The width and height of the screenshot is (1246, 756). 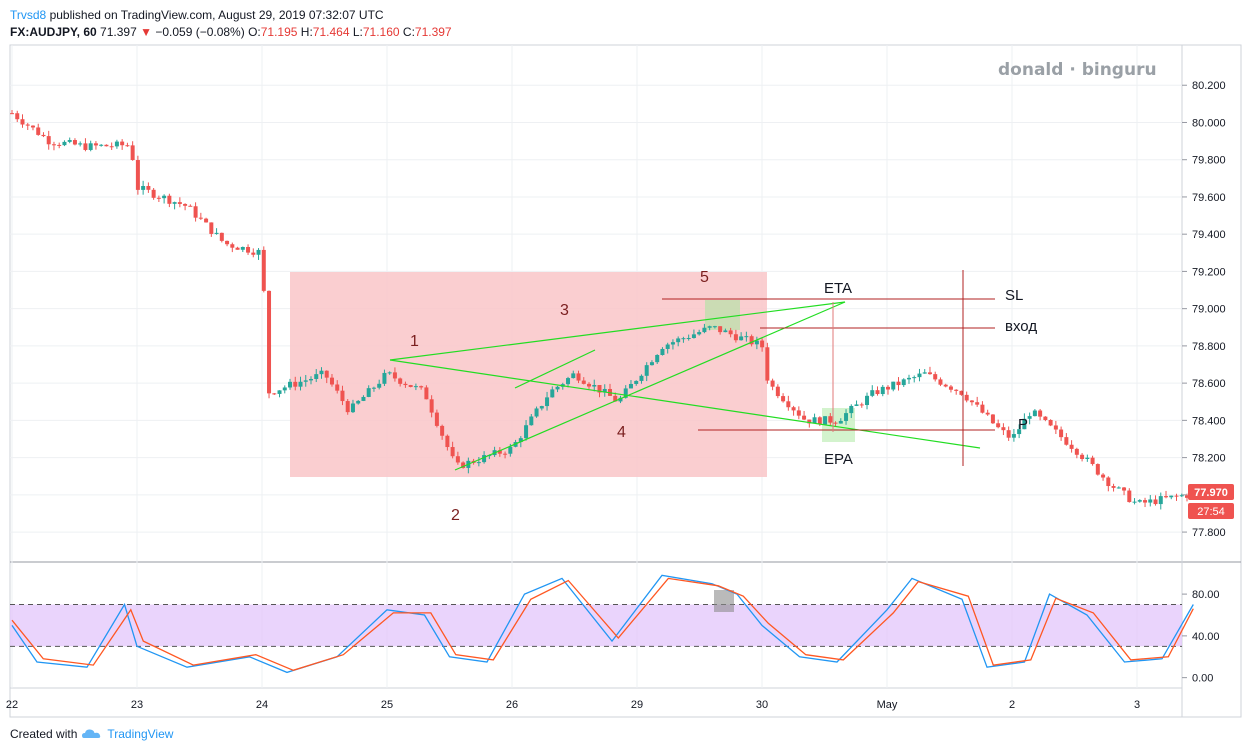 What do you see at coordinates (91, 734) in the screenshot?
I see `footer: Created with TradingView` at bounding box center [91, 734].